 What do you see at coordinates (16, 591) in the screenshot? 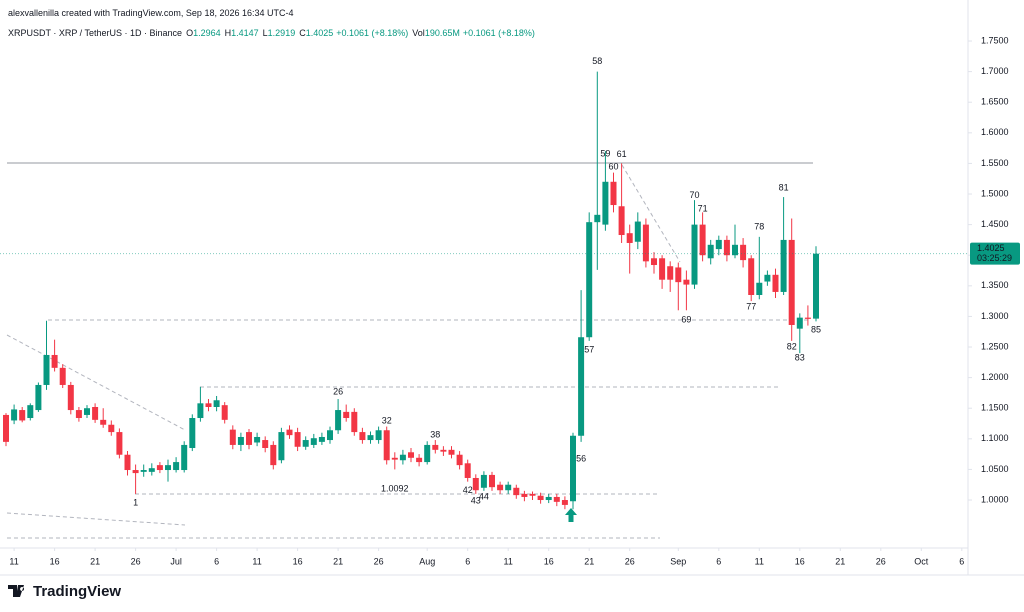
I see `logo` at bounding box center [16, 591].